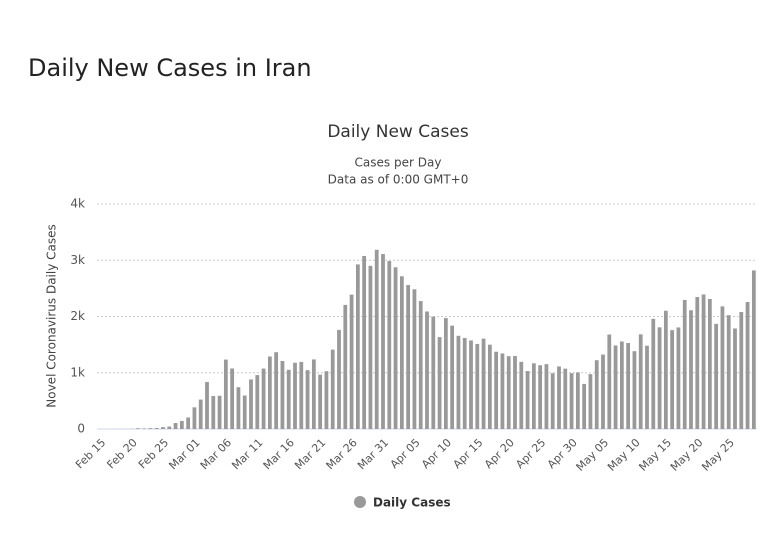  I want to click on chart-subtitle: Cases per Day, so click(398, 163).